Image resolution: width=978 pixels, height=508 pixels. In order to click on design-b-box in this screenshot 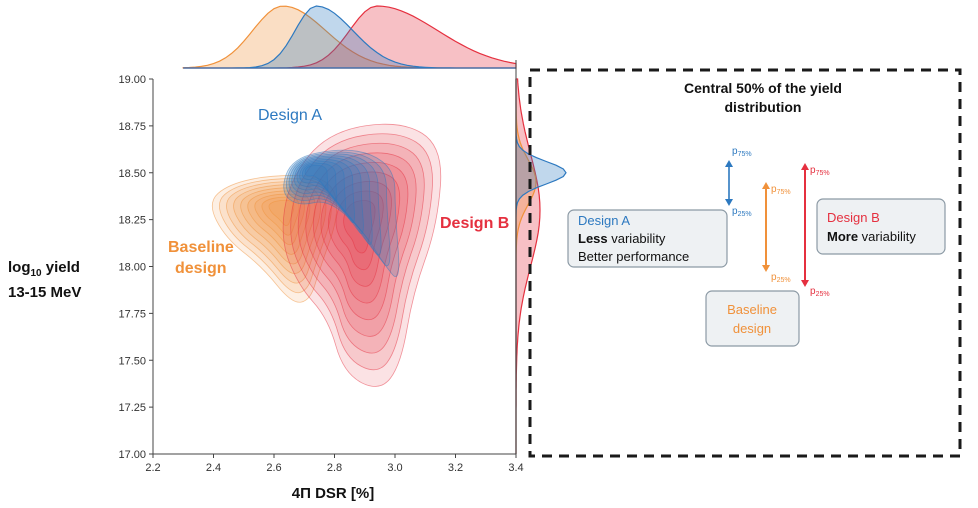, I will do `click(881, 226)`.